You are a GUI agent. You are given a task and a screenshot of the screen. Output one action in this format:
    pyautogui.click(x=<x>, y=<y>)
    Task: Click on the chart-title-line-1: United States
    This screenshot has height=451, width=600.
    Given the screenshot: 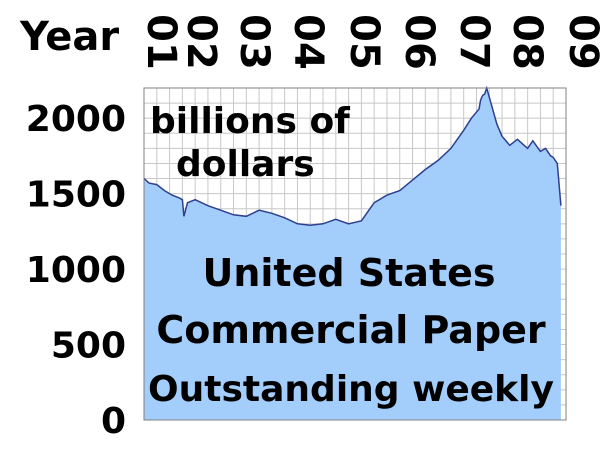 What is the action you would take?
    pyautogui.click(x=348, y=273)
    